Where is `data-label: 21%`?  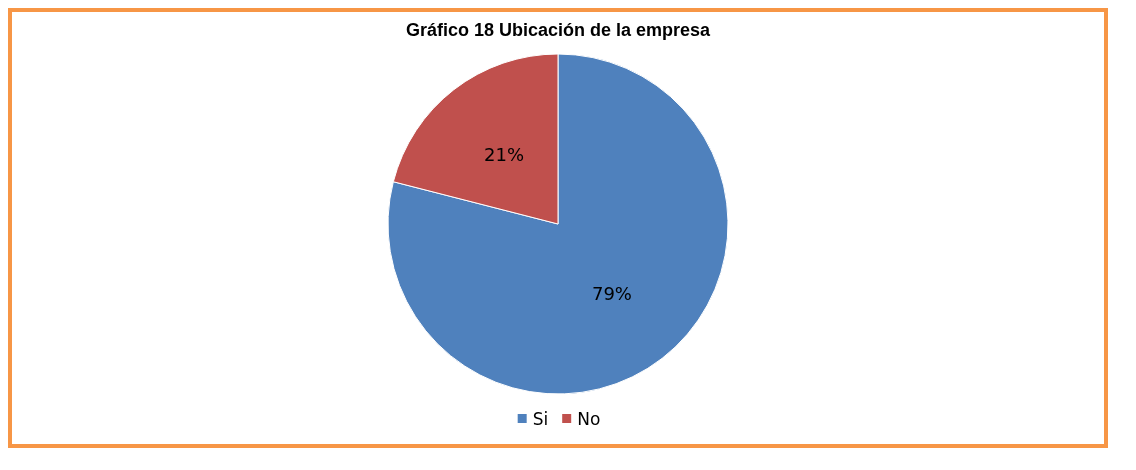
data-label: 21% is located at coordinates (504, 154).